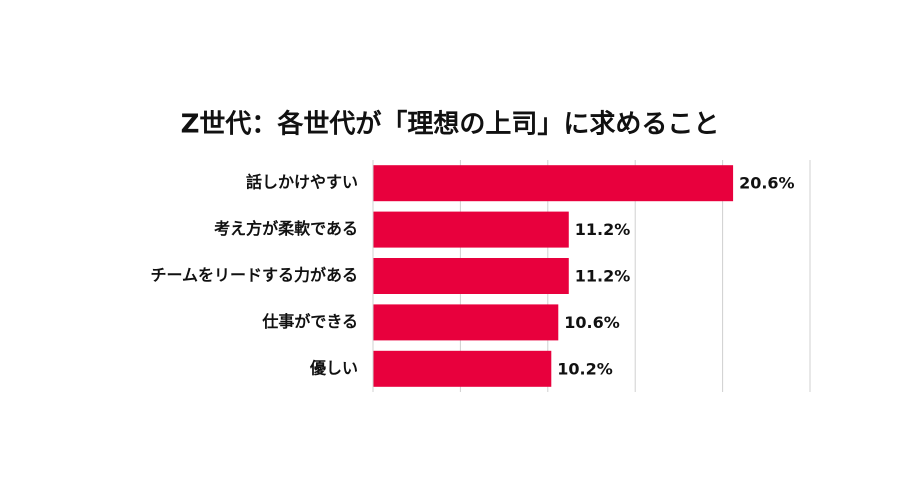 This screenshot has height=500, width=900. Describe the element at coordinates (254, 275) in the screenshot. I see `y-tick-label: チームをリードする力がある` at that location.